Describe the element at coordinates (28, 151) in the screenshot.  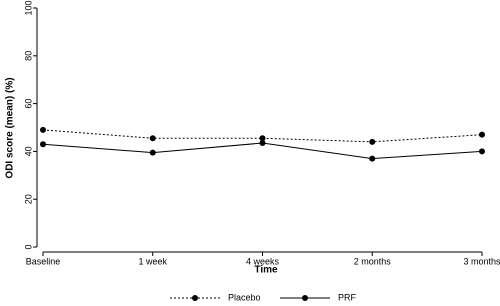
I see `y-tick-label: 40` at that location.